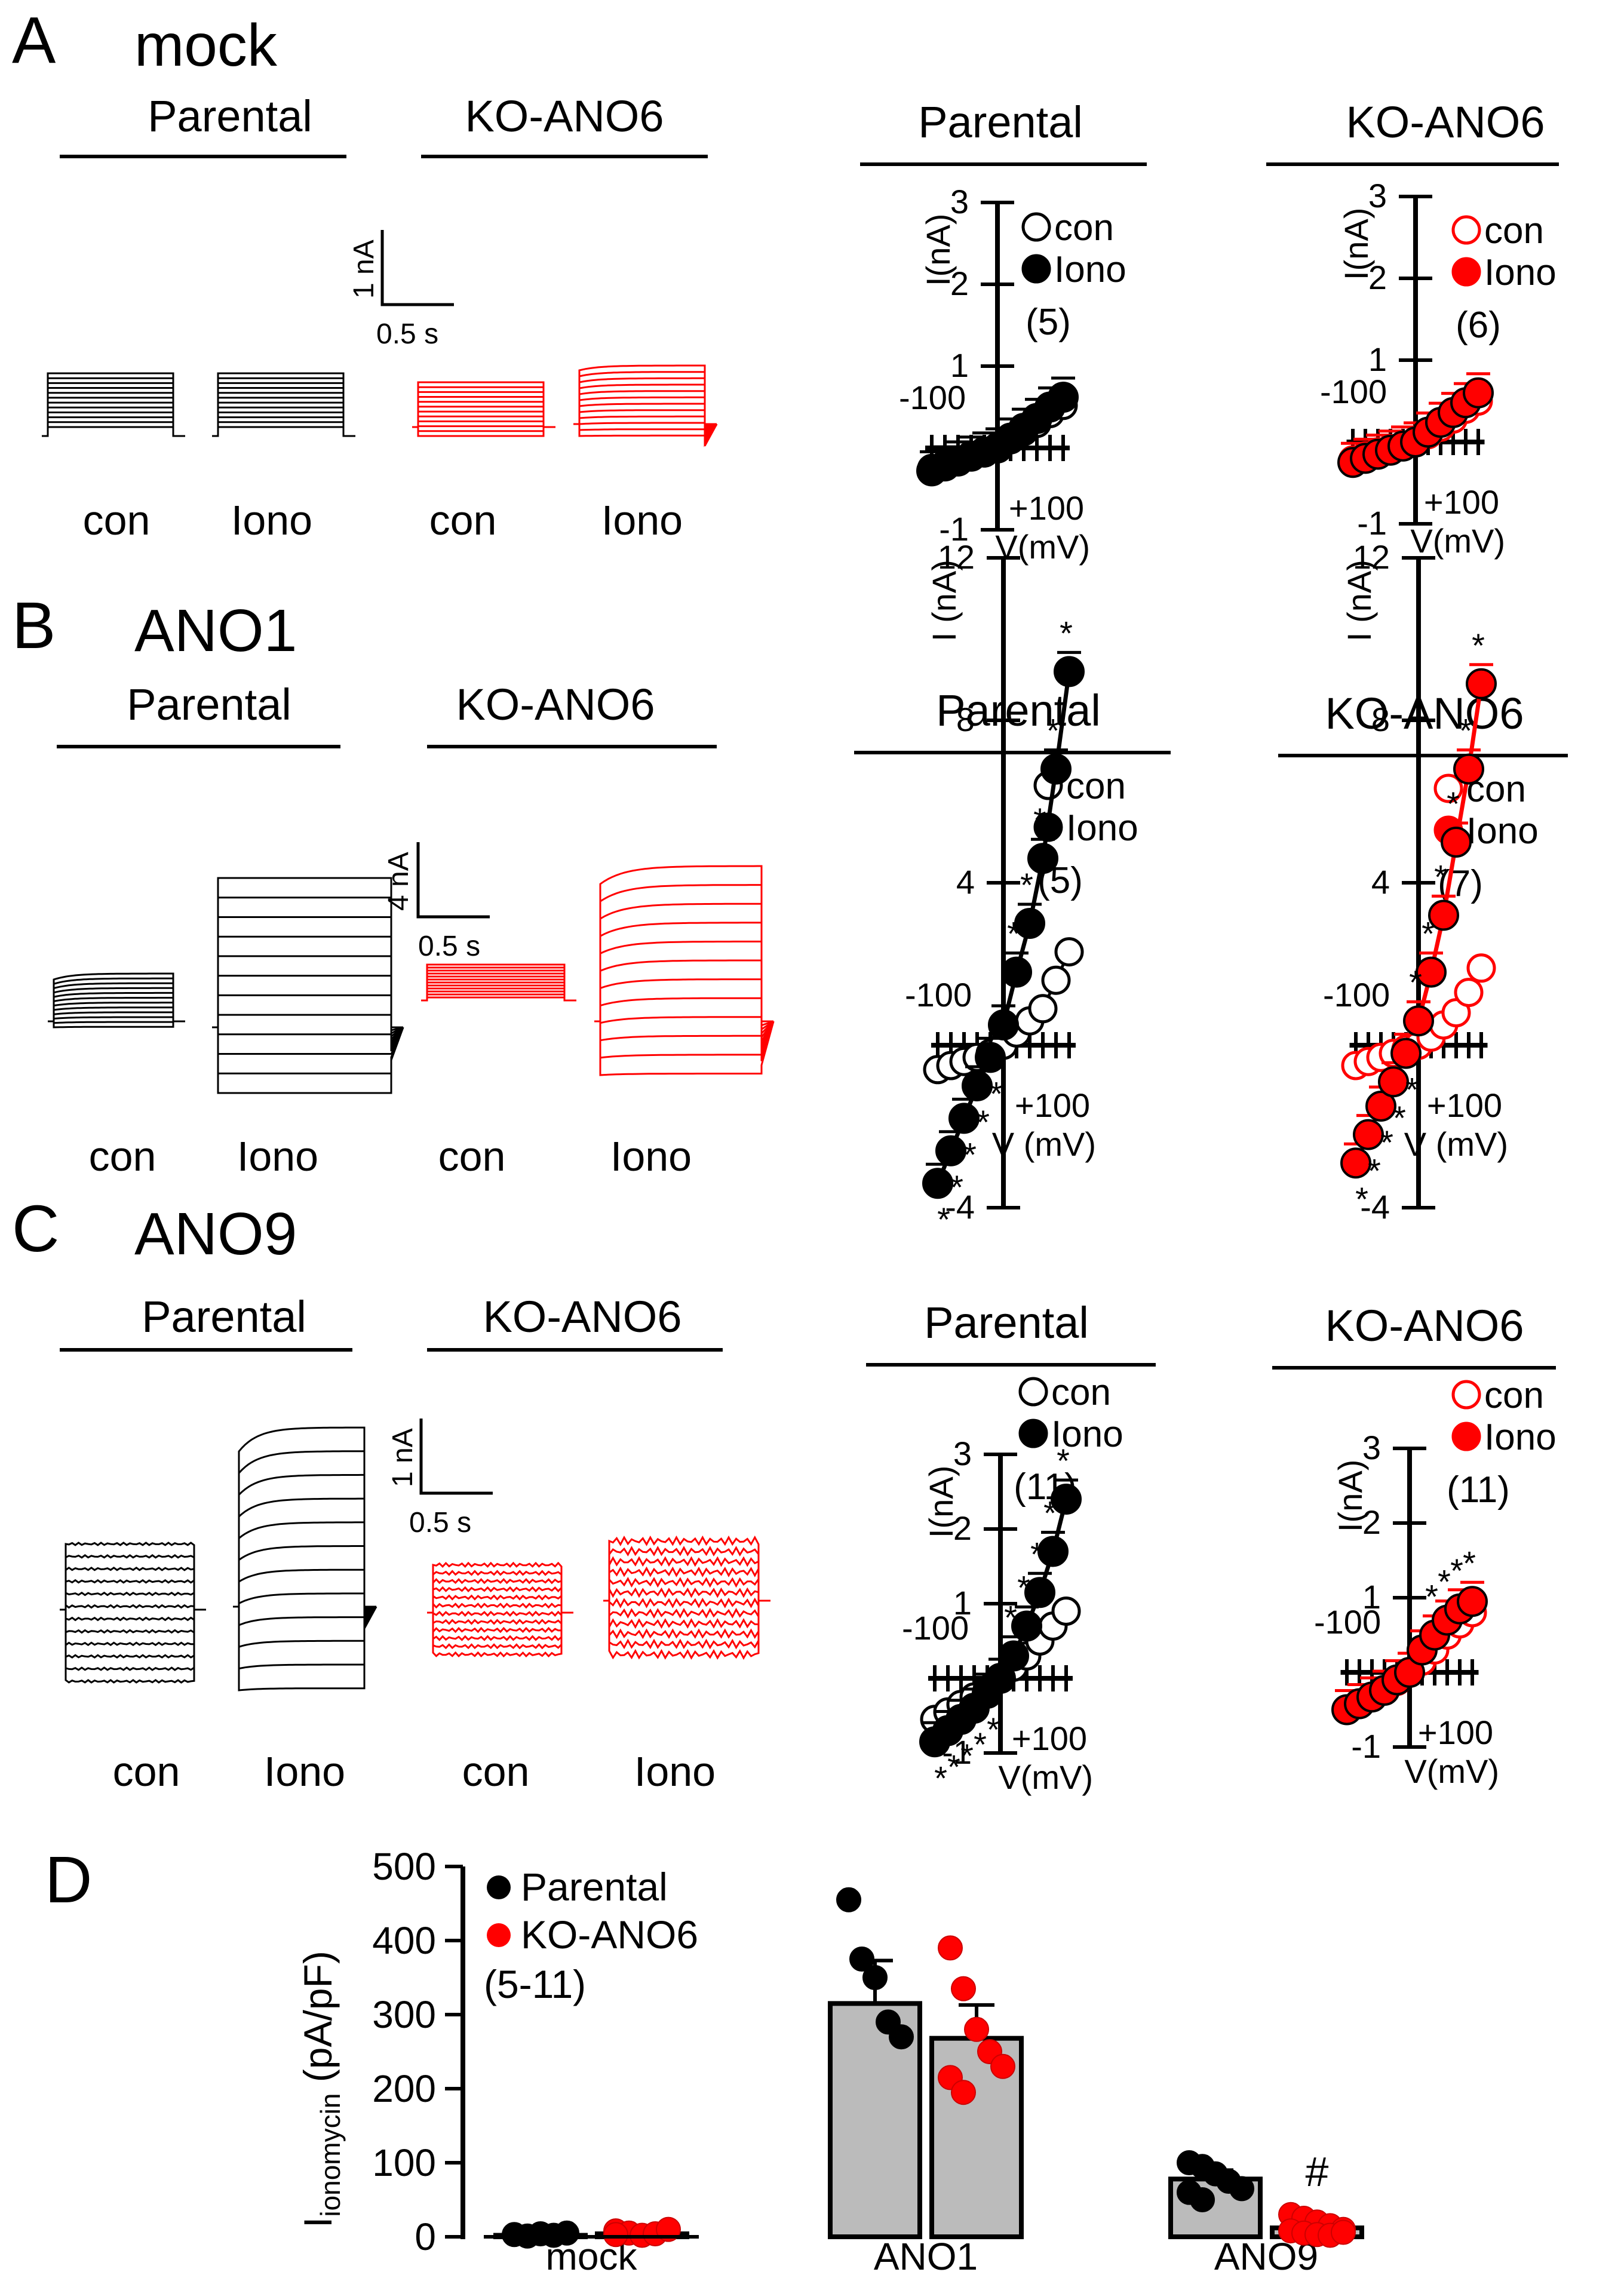 This screenshot has height=2278, width=1624. I want to click on current-traces-a, so click(380, 405).